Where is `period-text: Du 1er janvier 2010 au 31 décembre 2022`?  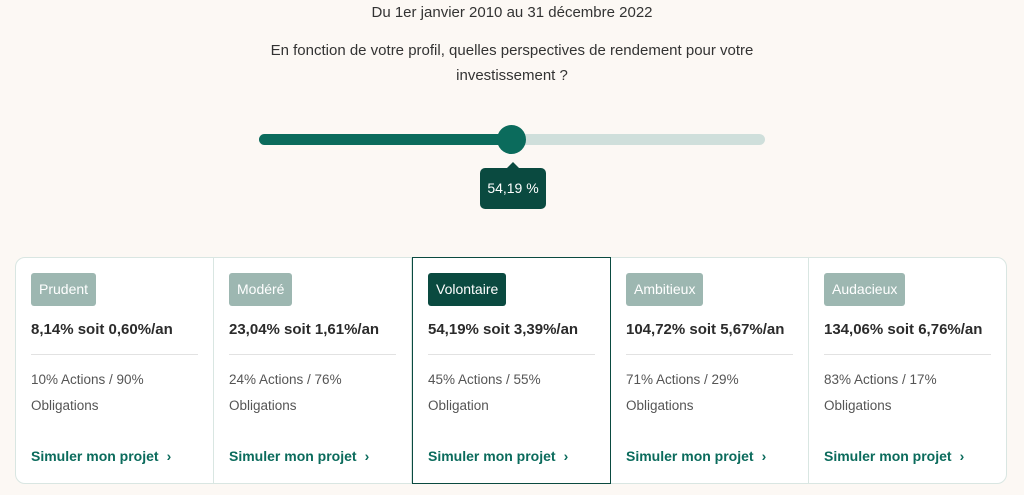
period-text: Du 1er janvier 2010 au 31 décembre 2022 is located at coordinates (512, 12).